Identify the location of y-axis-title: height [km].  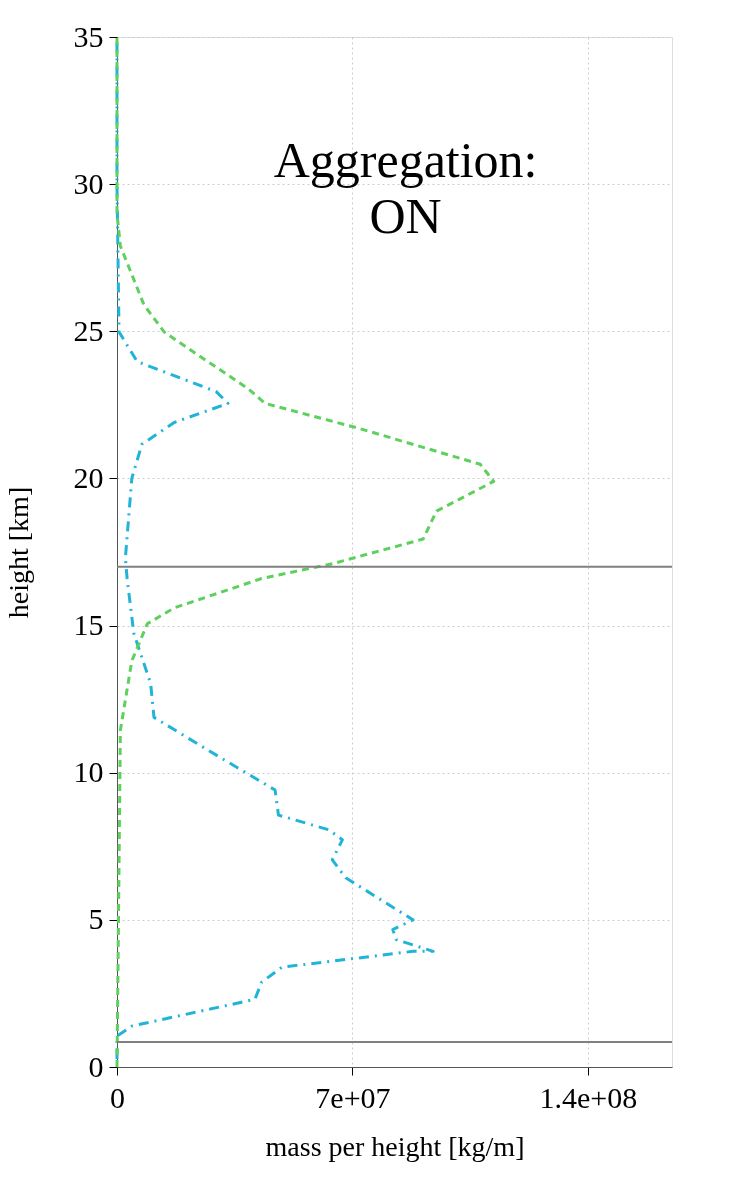
(18, 552).